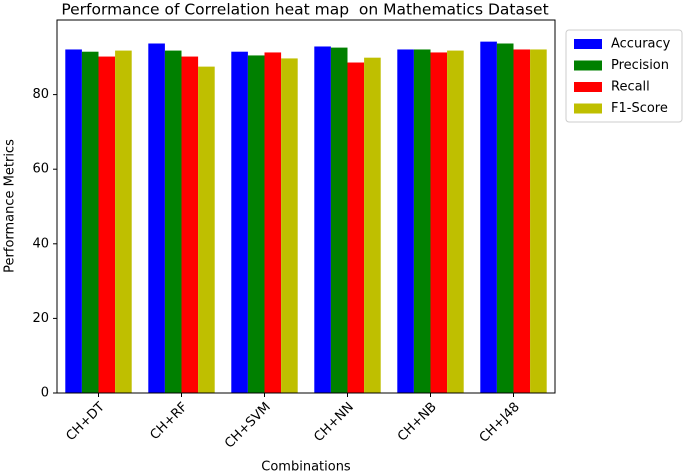 The width and height of the screenshot is (685, 476). What do you see at coordinates (40, 318) in the screenshot?
I see `y-tick-label: 20` at bounding box center [40, 318].